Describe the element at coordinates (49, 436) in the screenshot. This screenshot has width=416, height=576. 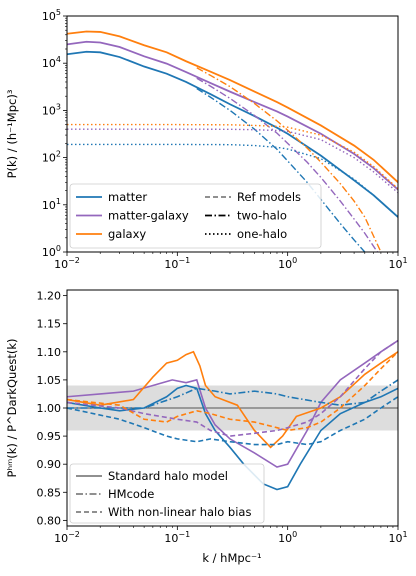
I see `y-tick-label: 0.95` at that location.